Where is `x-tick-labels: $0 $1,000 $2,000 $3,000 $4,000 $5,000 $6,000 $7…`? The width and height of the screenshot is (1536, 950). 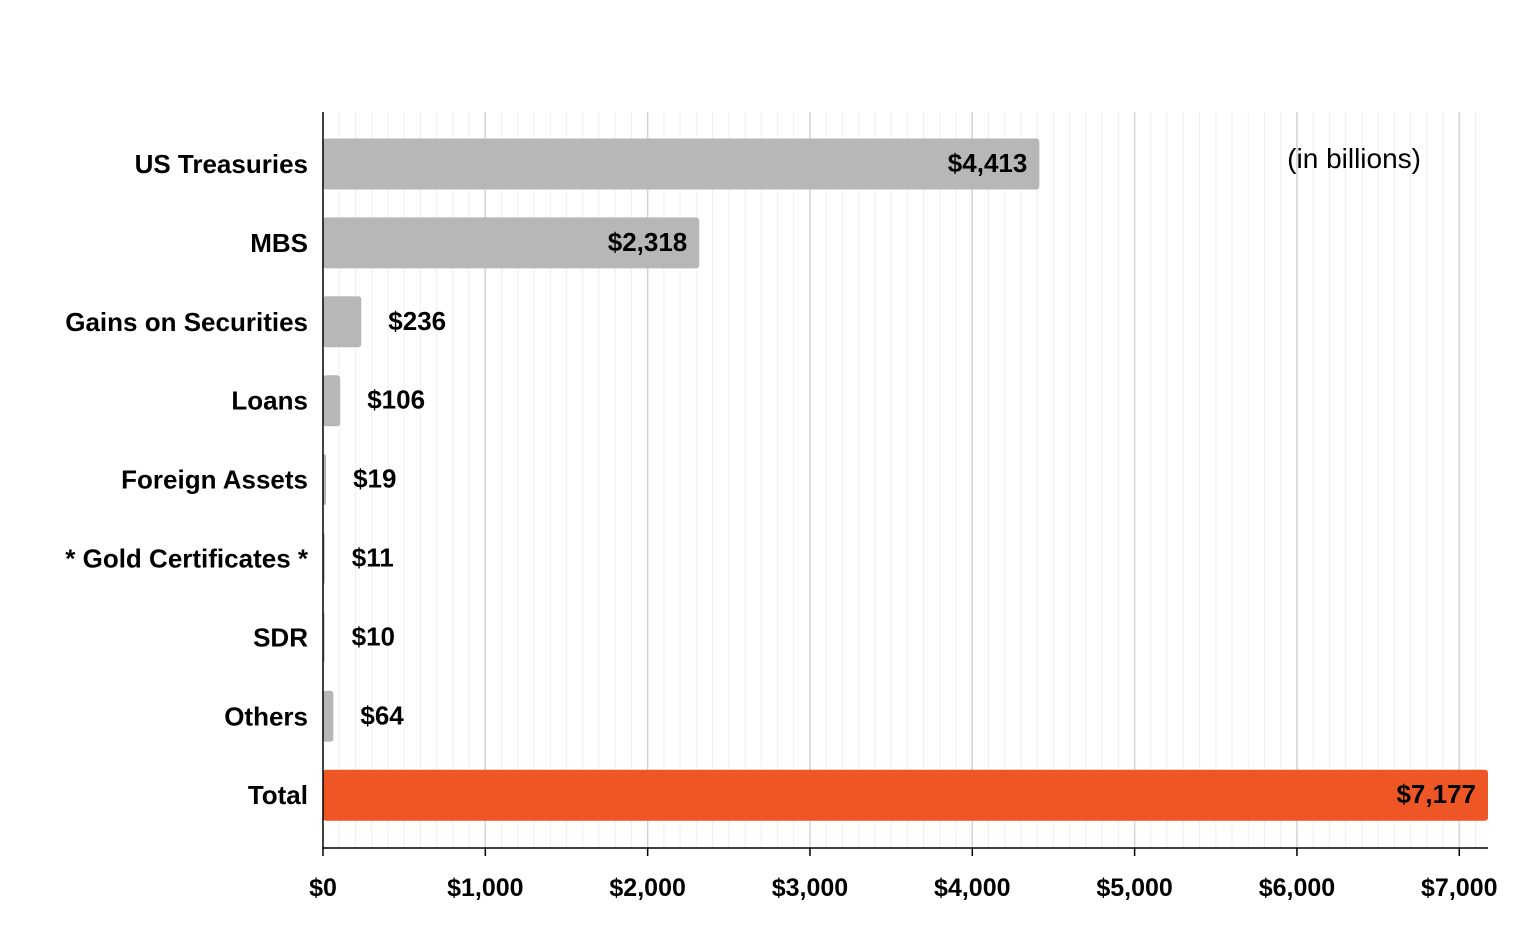 x-tick-labels: $0 $1,000 $2,000 $3,000 $4,000 $5,000 $6,000 $7… is located at coordinates (903, 888).